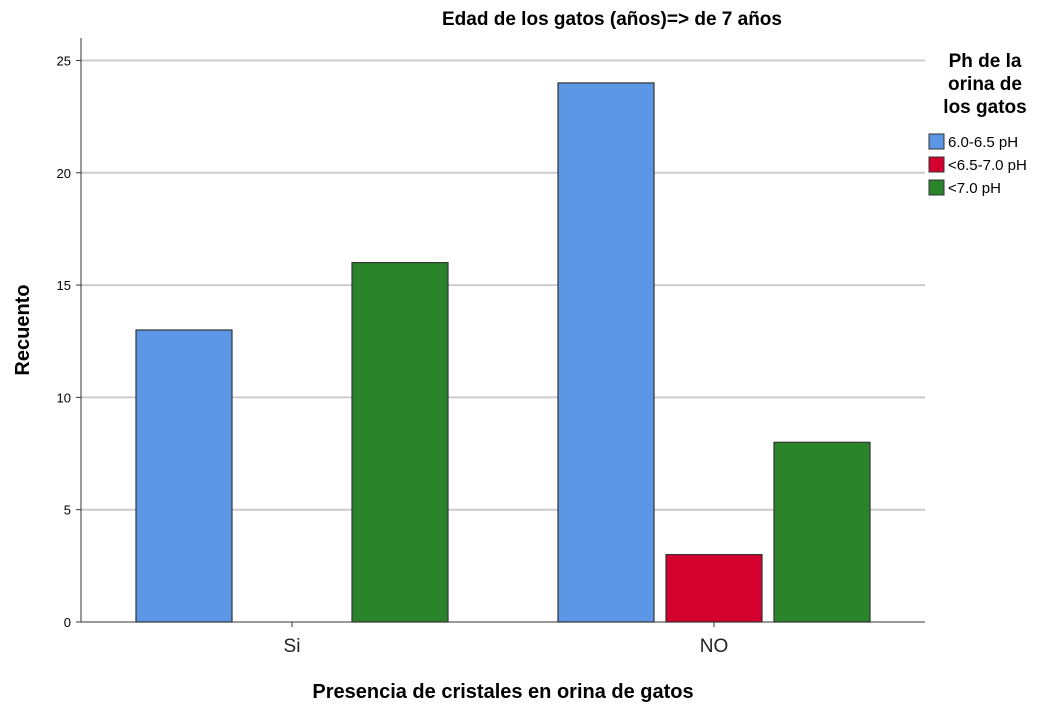 This screenshot has height=709, width=1057. What do you see at coordinates (64, 60) in the screenshot?
I see `y-tick-label: 25` at bounding box center [64, 60].